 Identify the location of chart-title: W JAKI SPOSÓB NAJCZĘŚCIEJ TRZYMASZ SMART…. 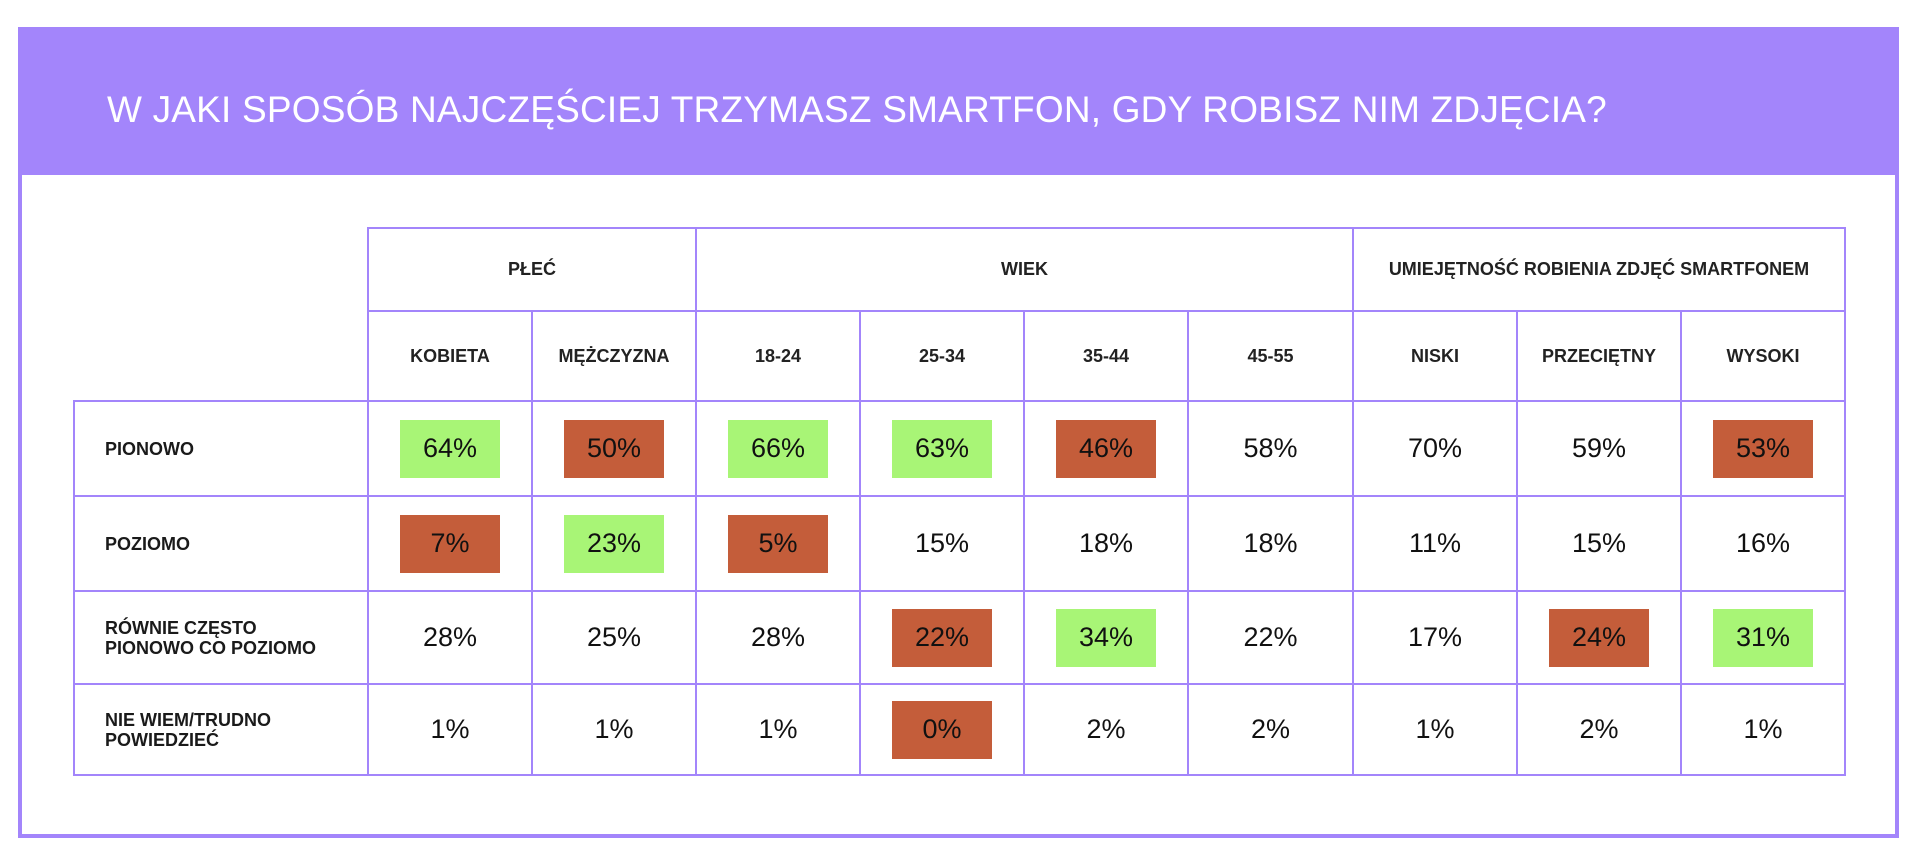
(857, 109).